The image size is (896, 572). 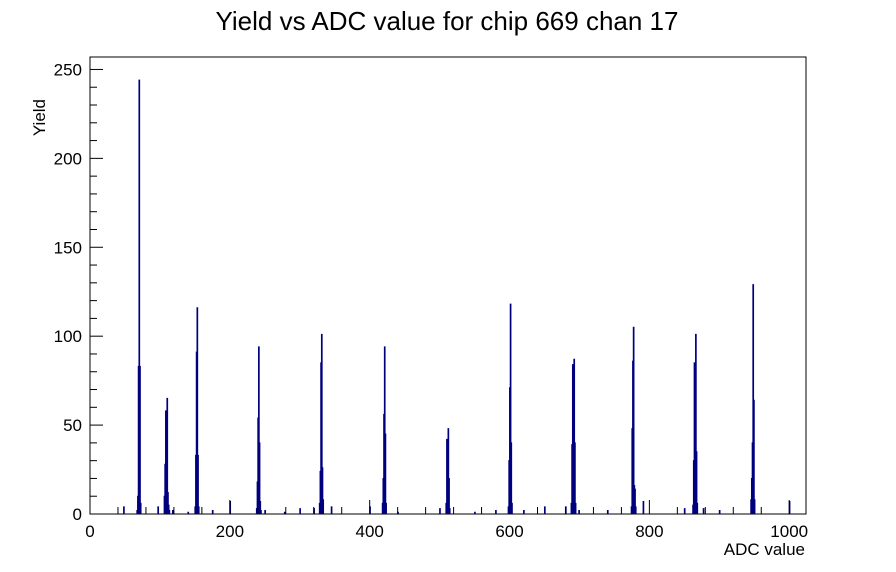 What do you see at coordinates (230, 531) in the screenshot?
I see `x-tick-label: 200` at bounding box center [230, 531].